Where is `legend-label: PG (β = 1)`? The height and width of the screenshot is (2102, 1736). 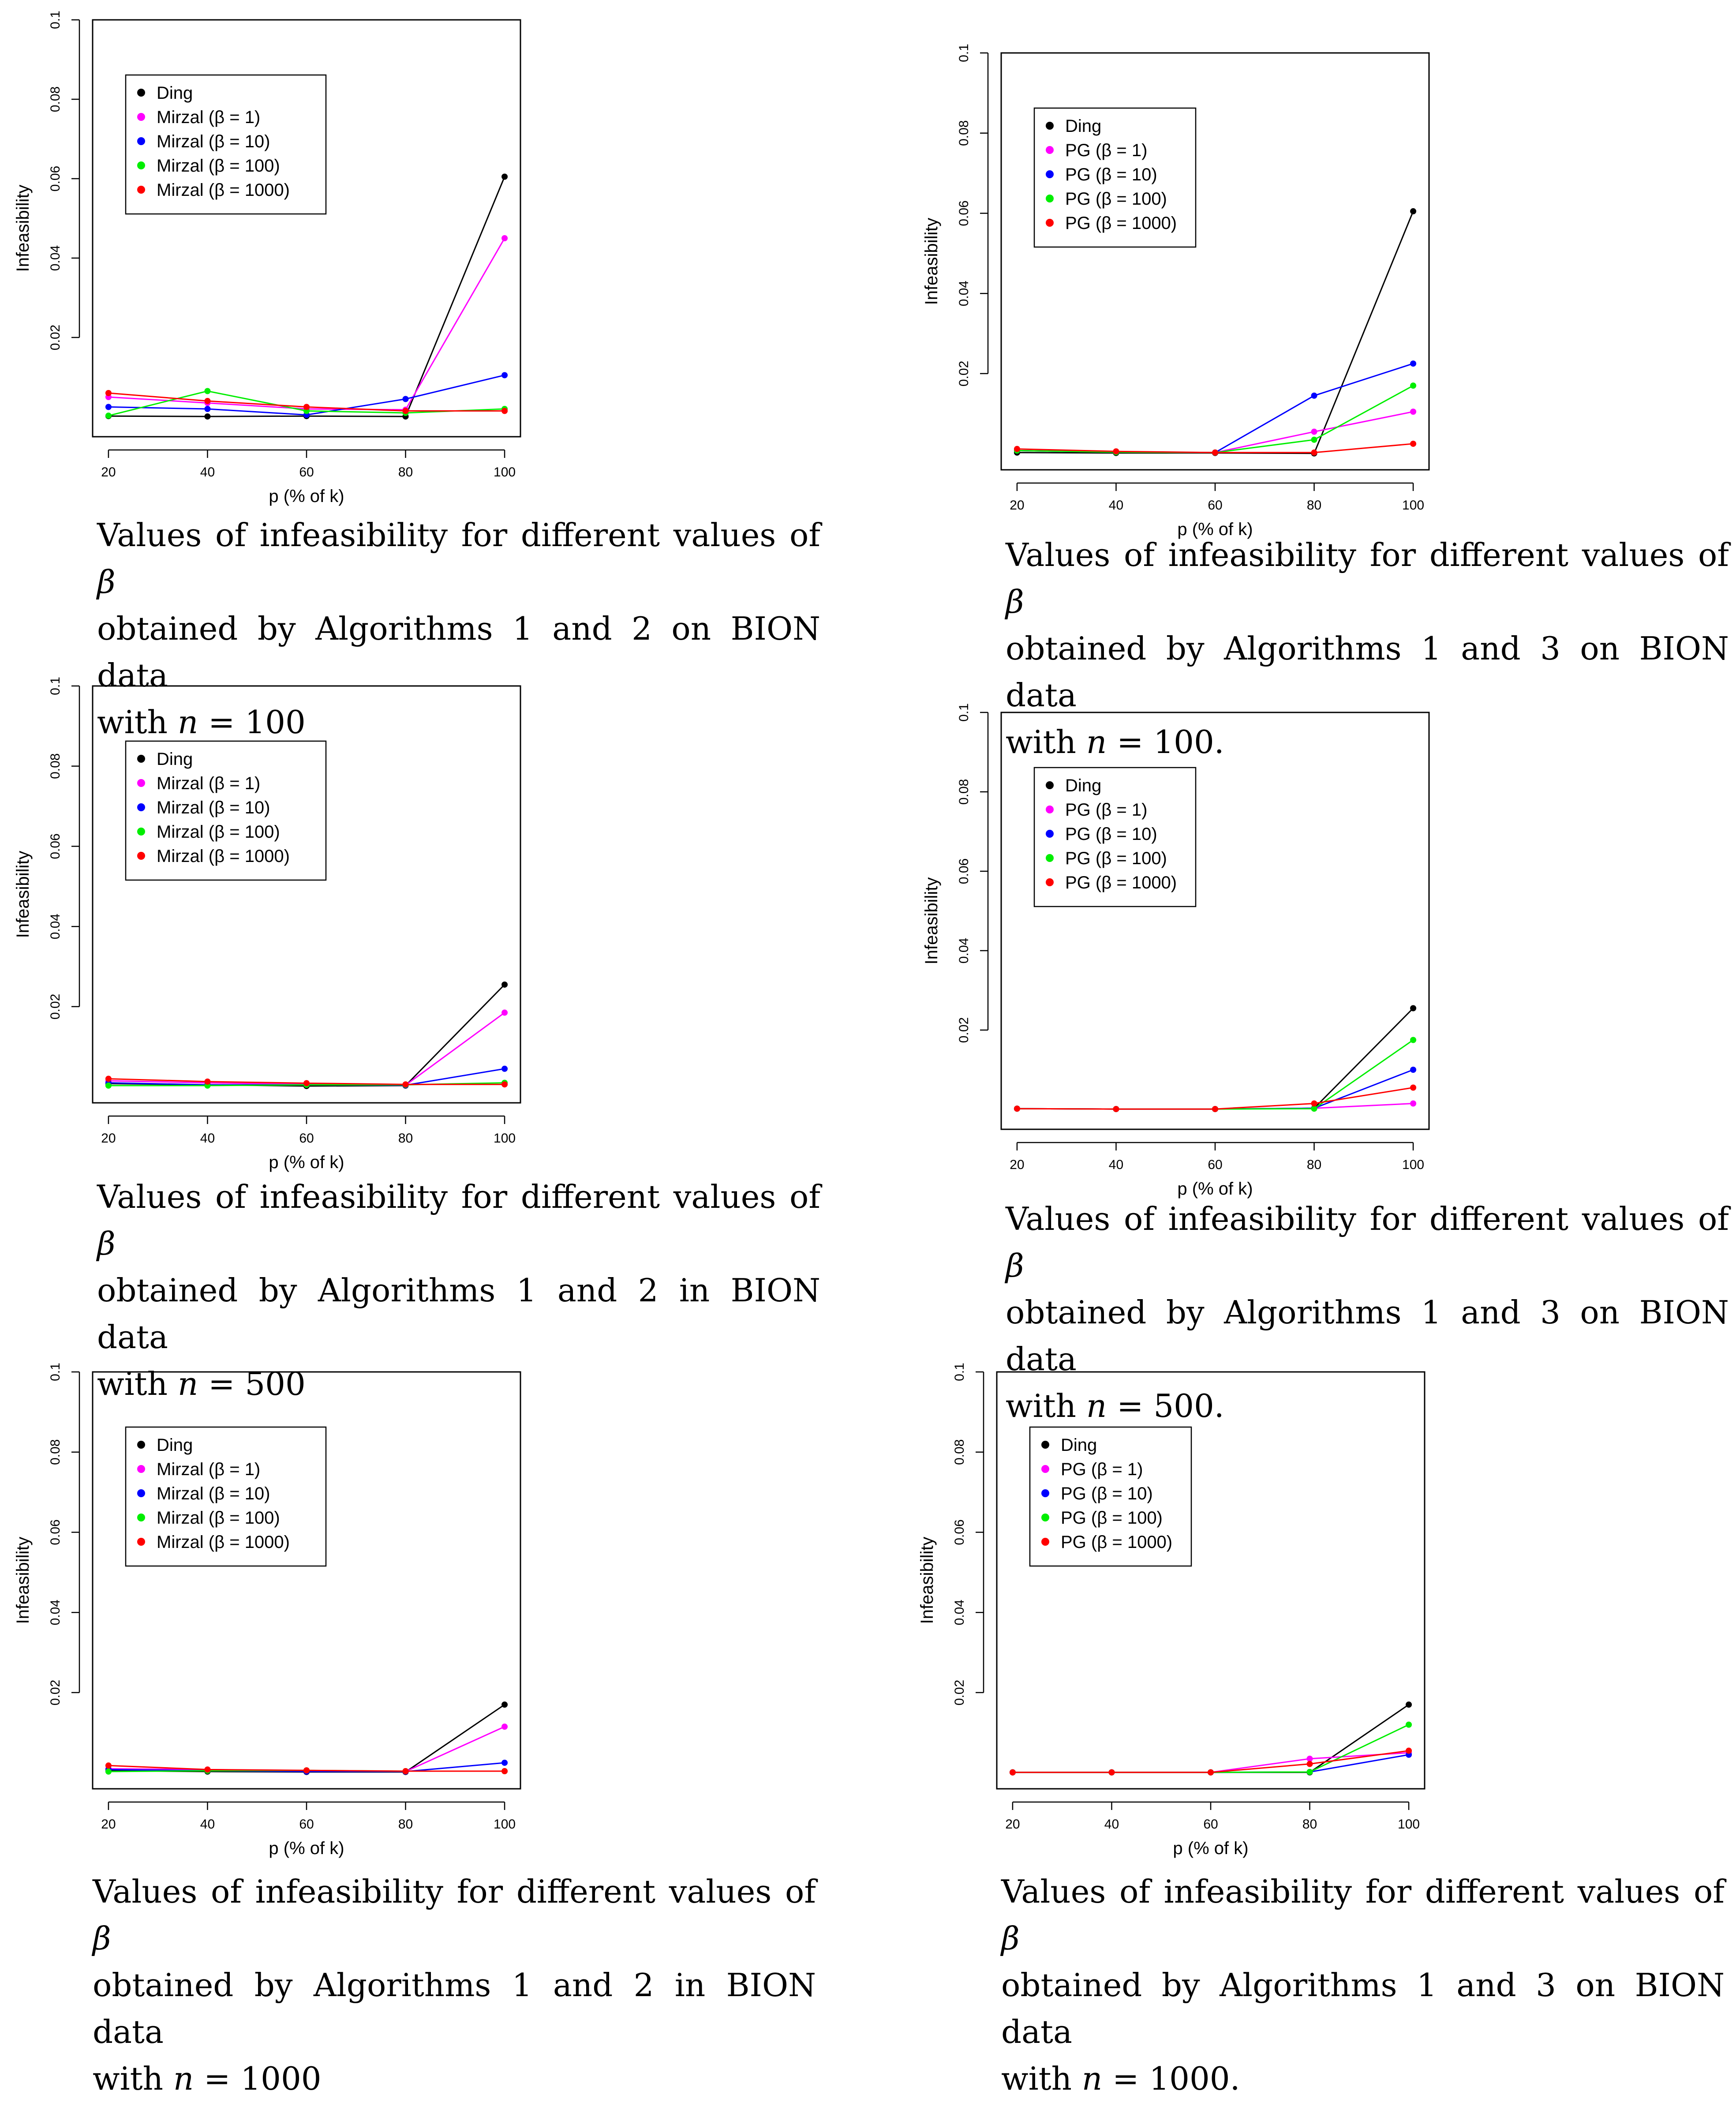
legend-label: PG (β = 1) is located at coordinates (1106, 150).